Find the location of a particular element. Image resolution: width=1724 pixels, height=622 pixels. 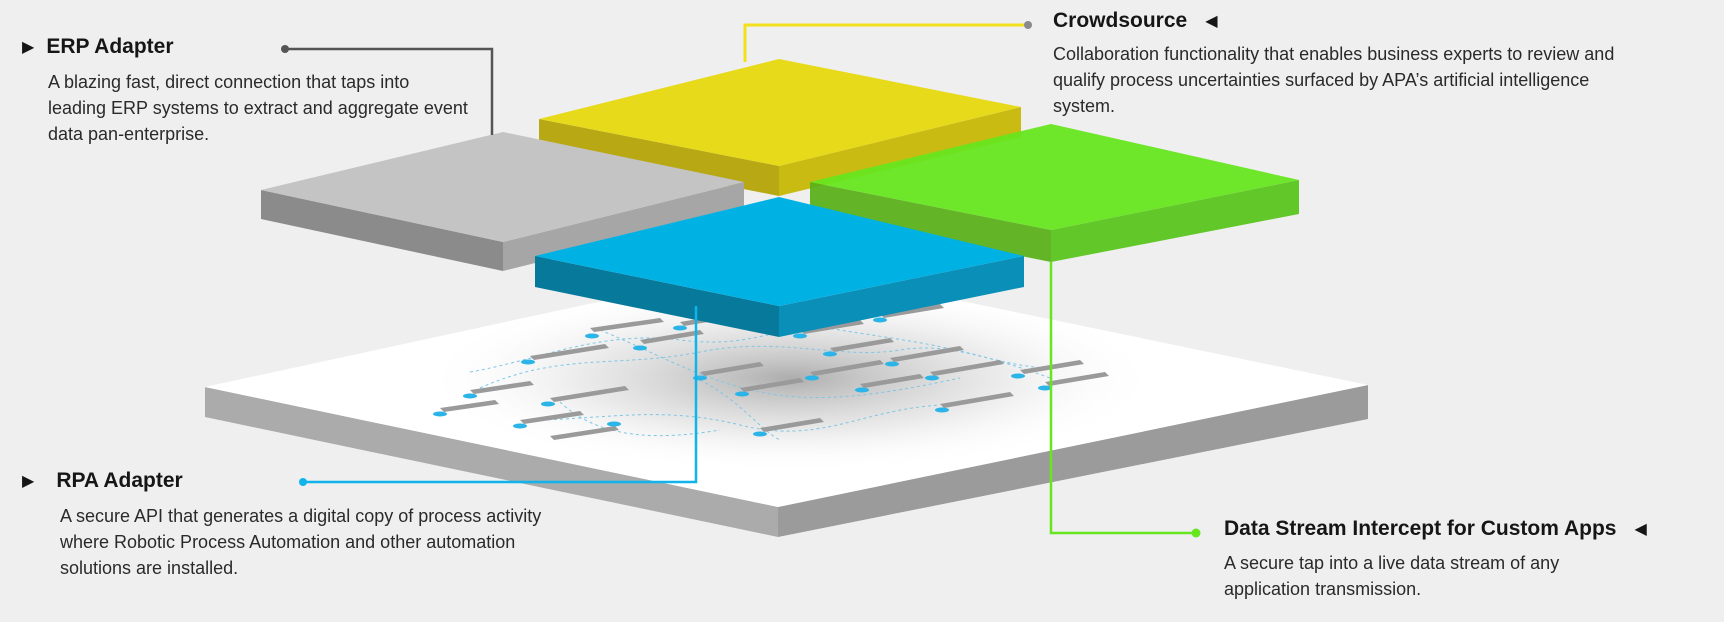

erp-adapter-title: ERP Adapter is located at coordinates (110, 46).